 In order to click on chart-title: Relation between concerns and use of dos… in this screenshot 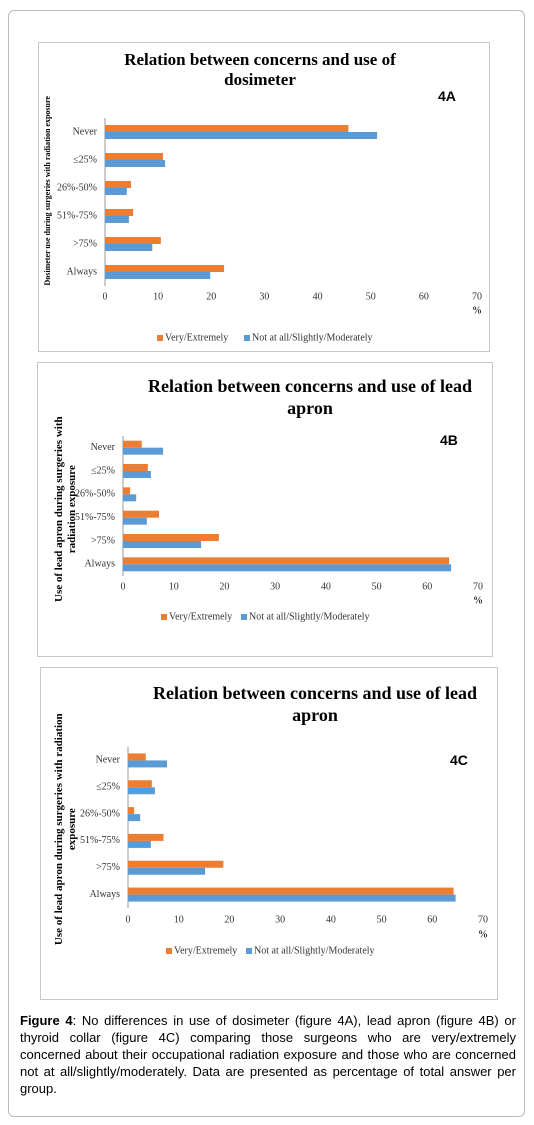, I will do `click(260, 70)`.